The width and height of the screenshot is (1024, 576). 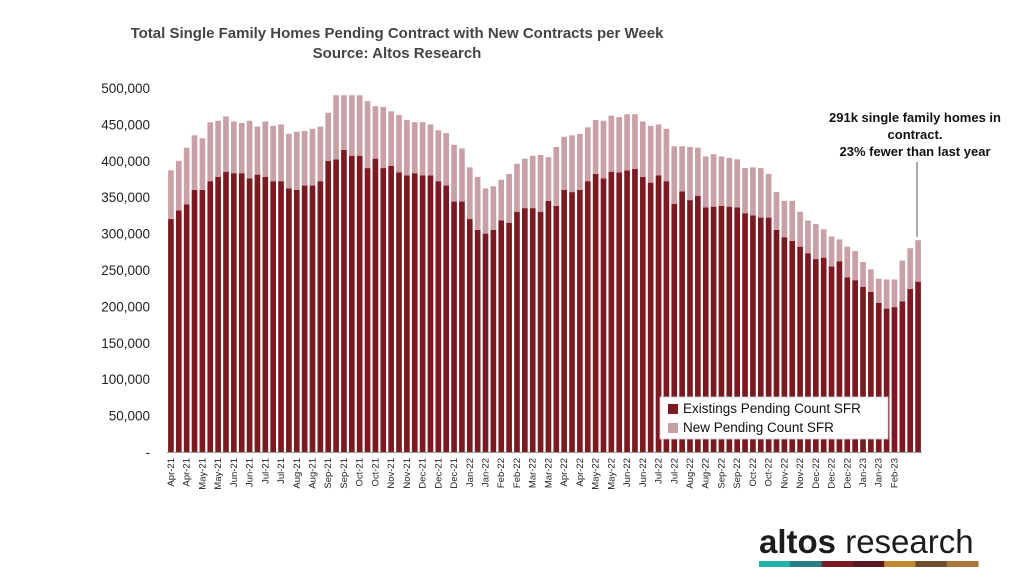 I want to click on y-tick-label: 400,000, so click(x=125, y=161).